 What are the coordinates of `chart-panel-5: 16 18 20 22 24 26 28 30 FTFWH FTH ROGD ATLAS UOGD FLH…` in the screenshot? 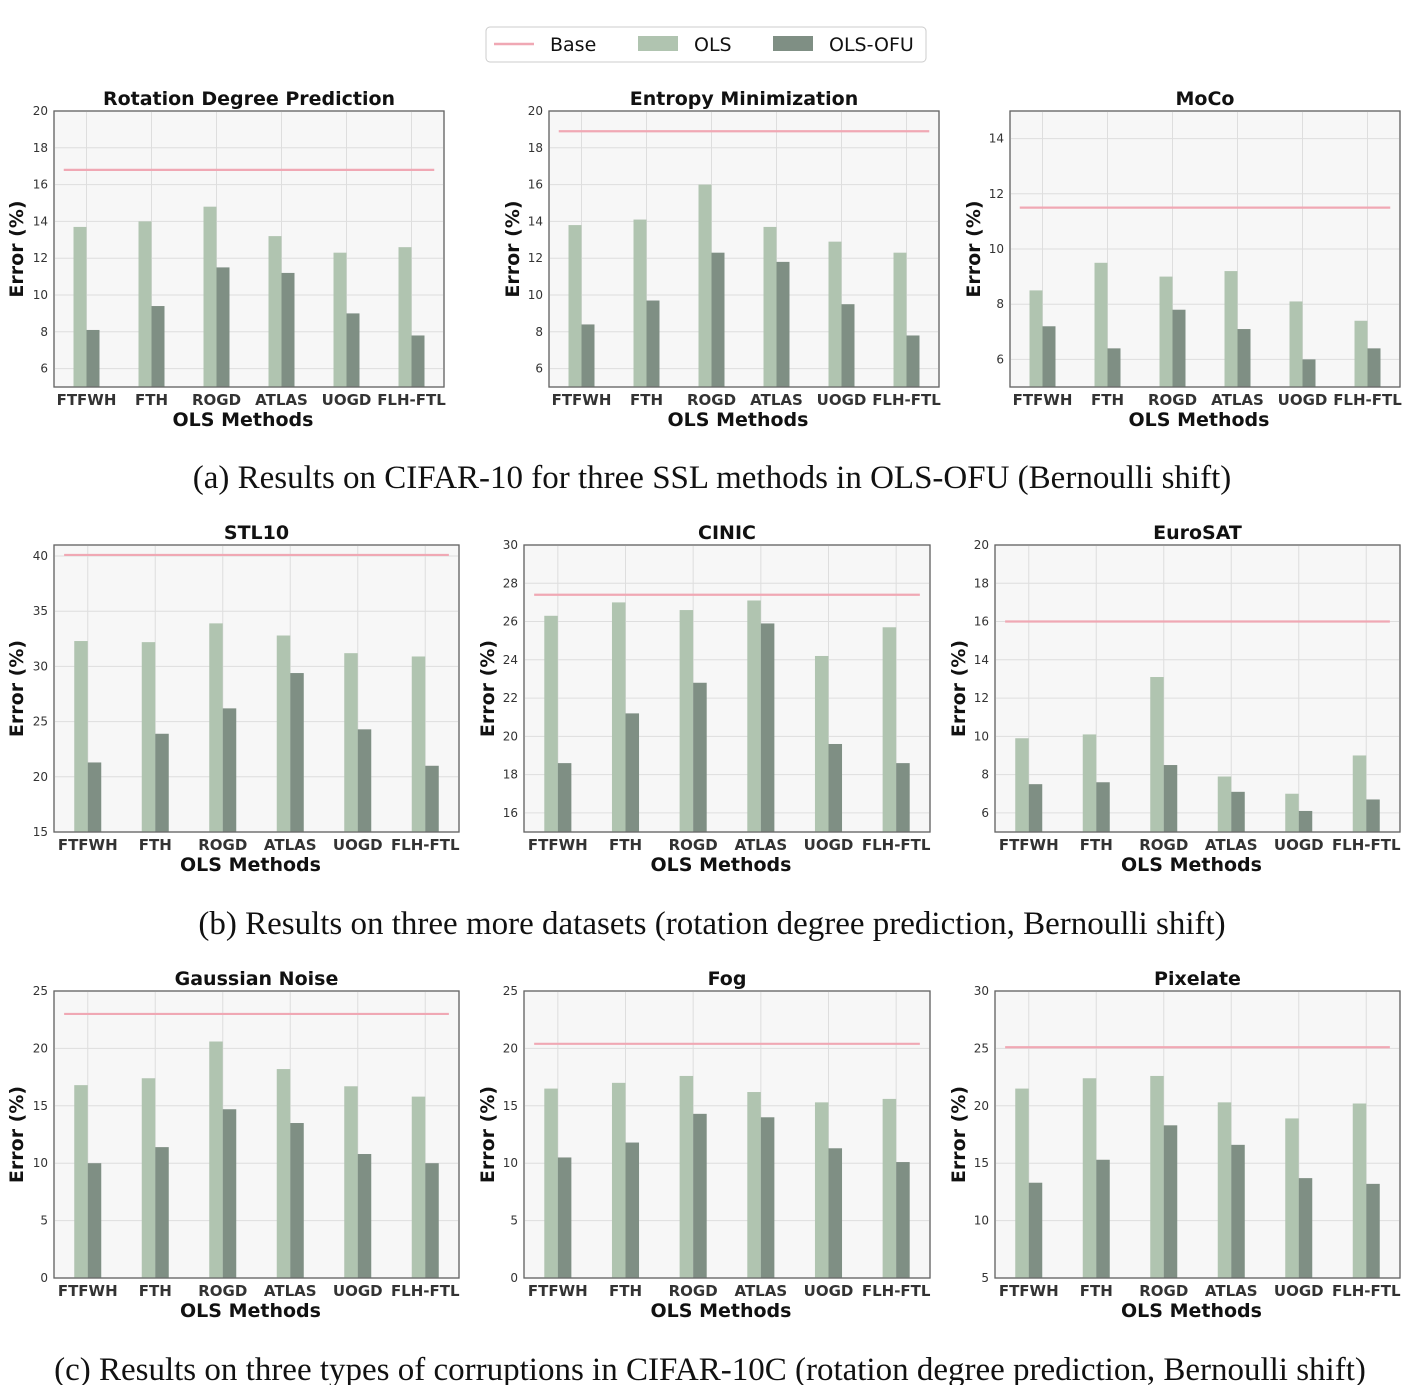 It's located at (704, 699).